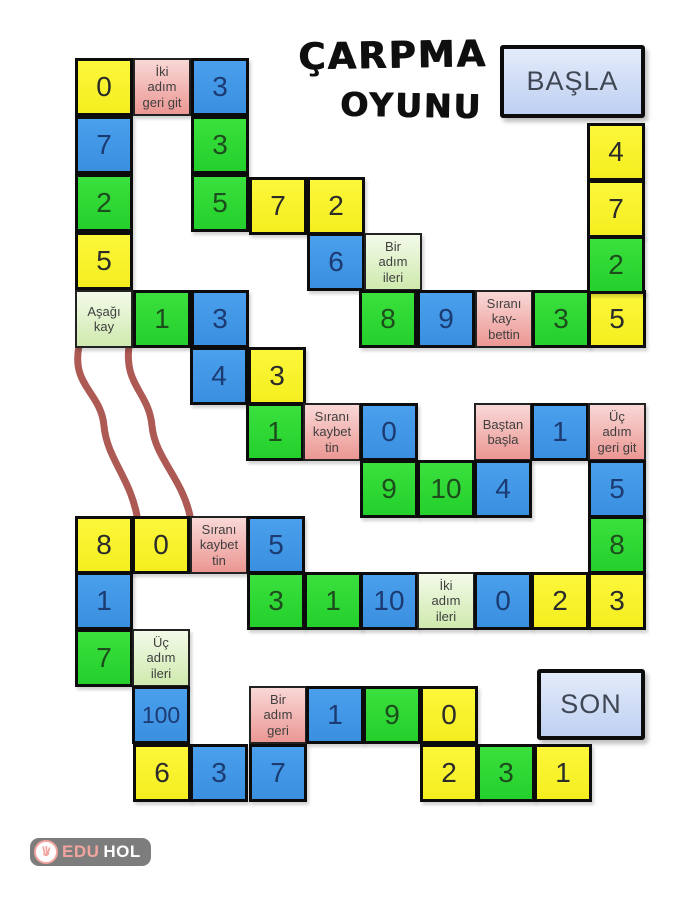 Image resolution: width=675 pixels, height=900 pixels. I want to click on logo-text-edu: EDU, so click(81, 851).